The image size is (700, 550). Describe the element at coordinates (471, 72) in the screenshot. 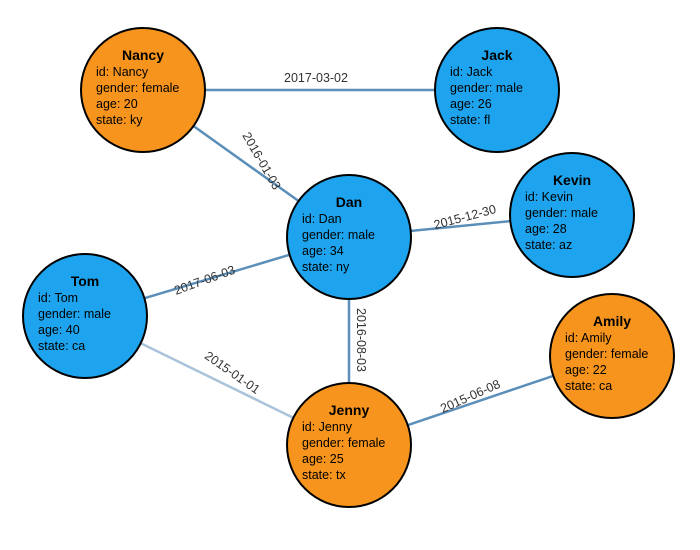

I see `node-id-jack: id: Jack` at that location.